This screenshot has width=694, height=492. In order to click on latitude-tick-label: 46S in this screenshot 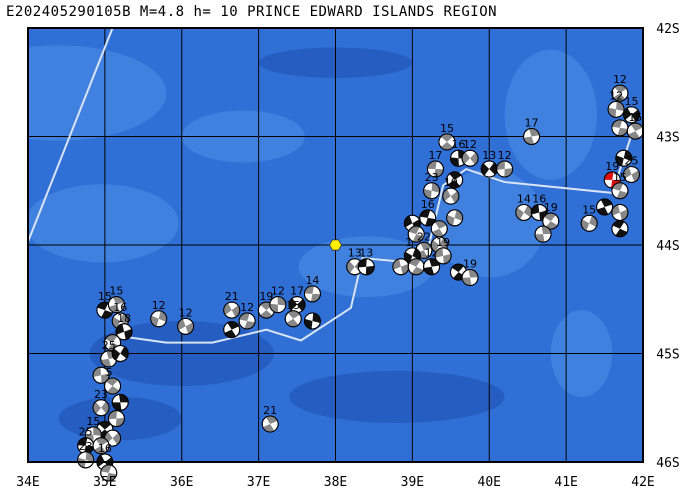, I will do `click(667, 463)`.